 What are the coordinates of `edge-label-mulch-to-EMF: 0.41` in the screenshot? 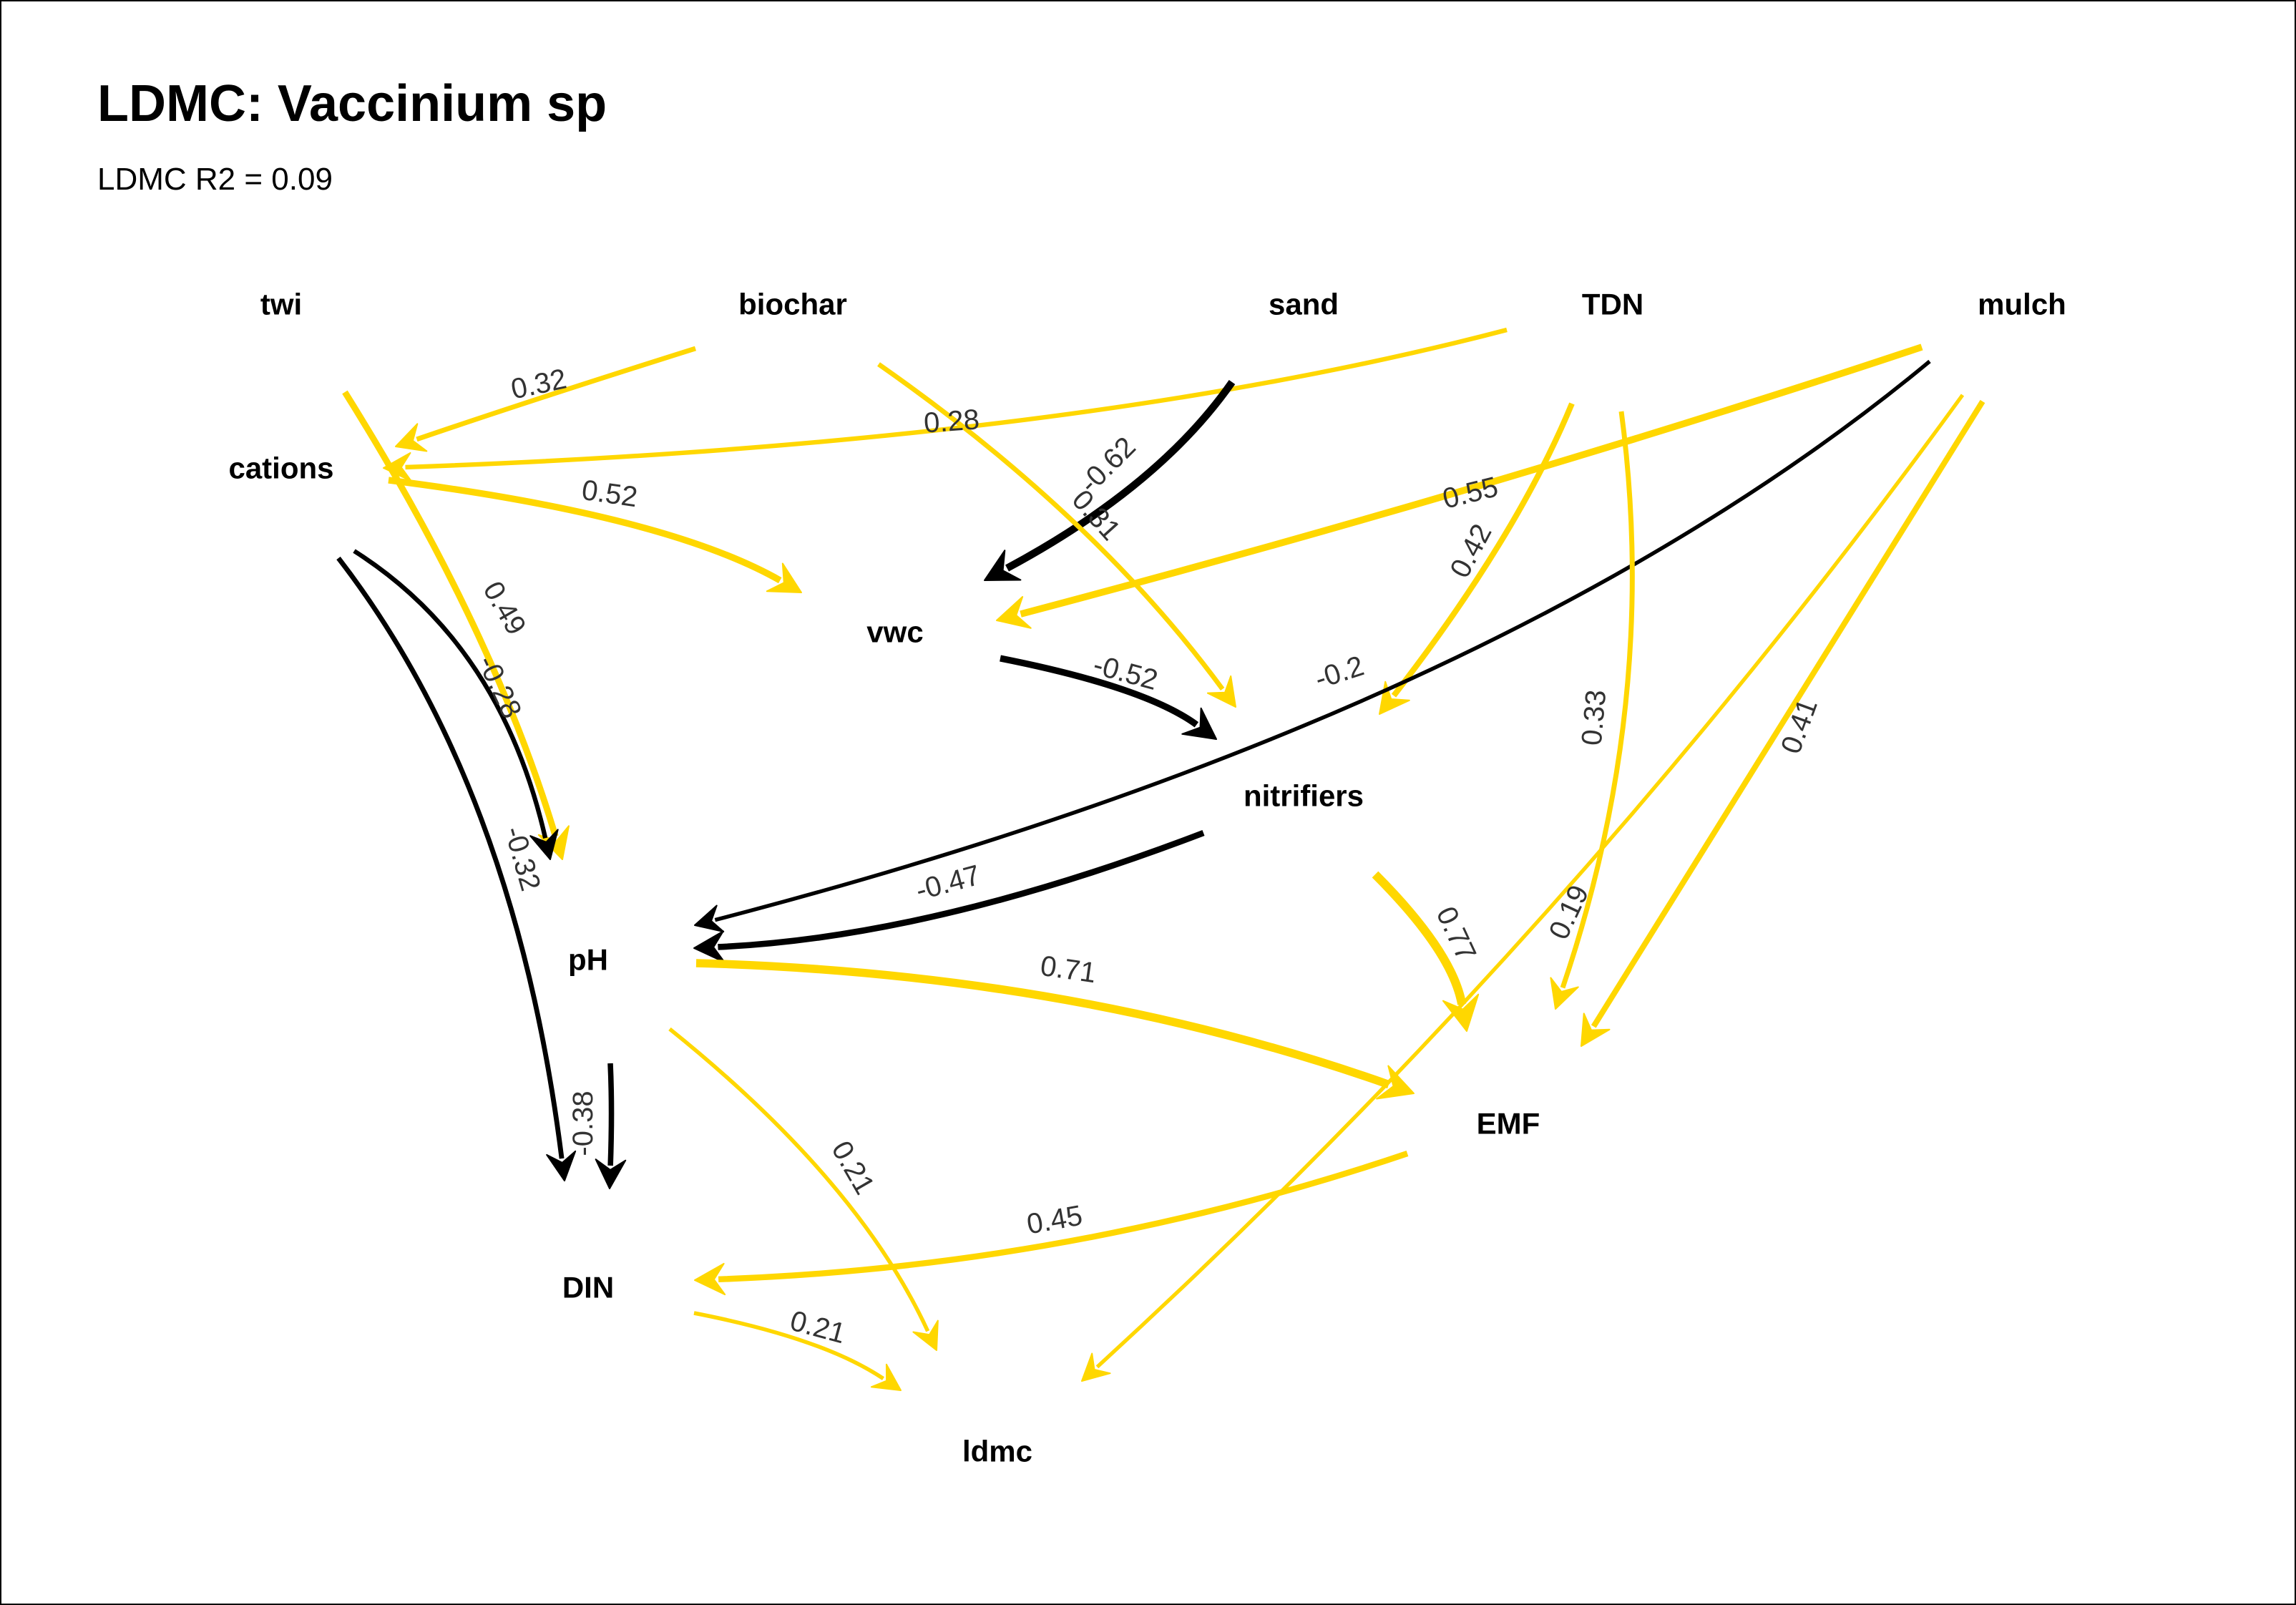 It's located at (1799, 726).